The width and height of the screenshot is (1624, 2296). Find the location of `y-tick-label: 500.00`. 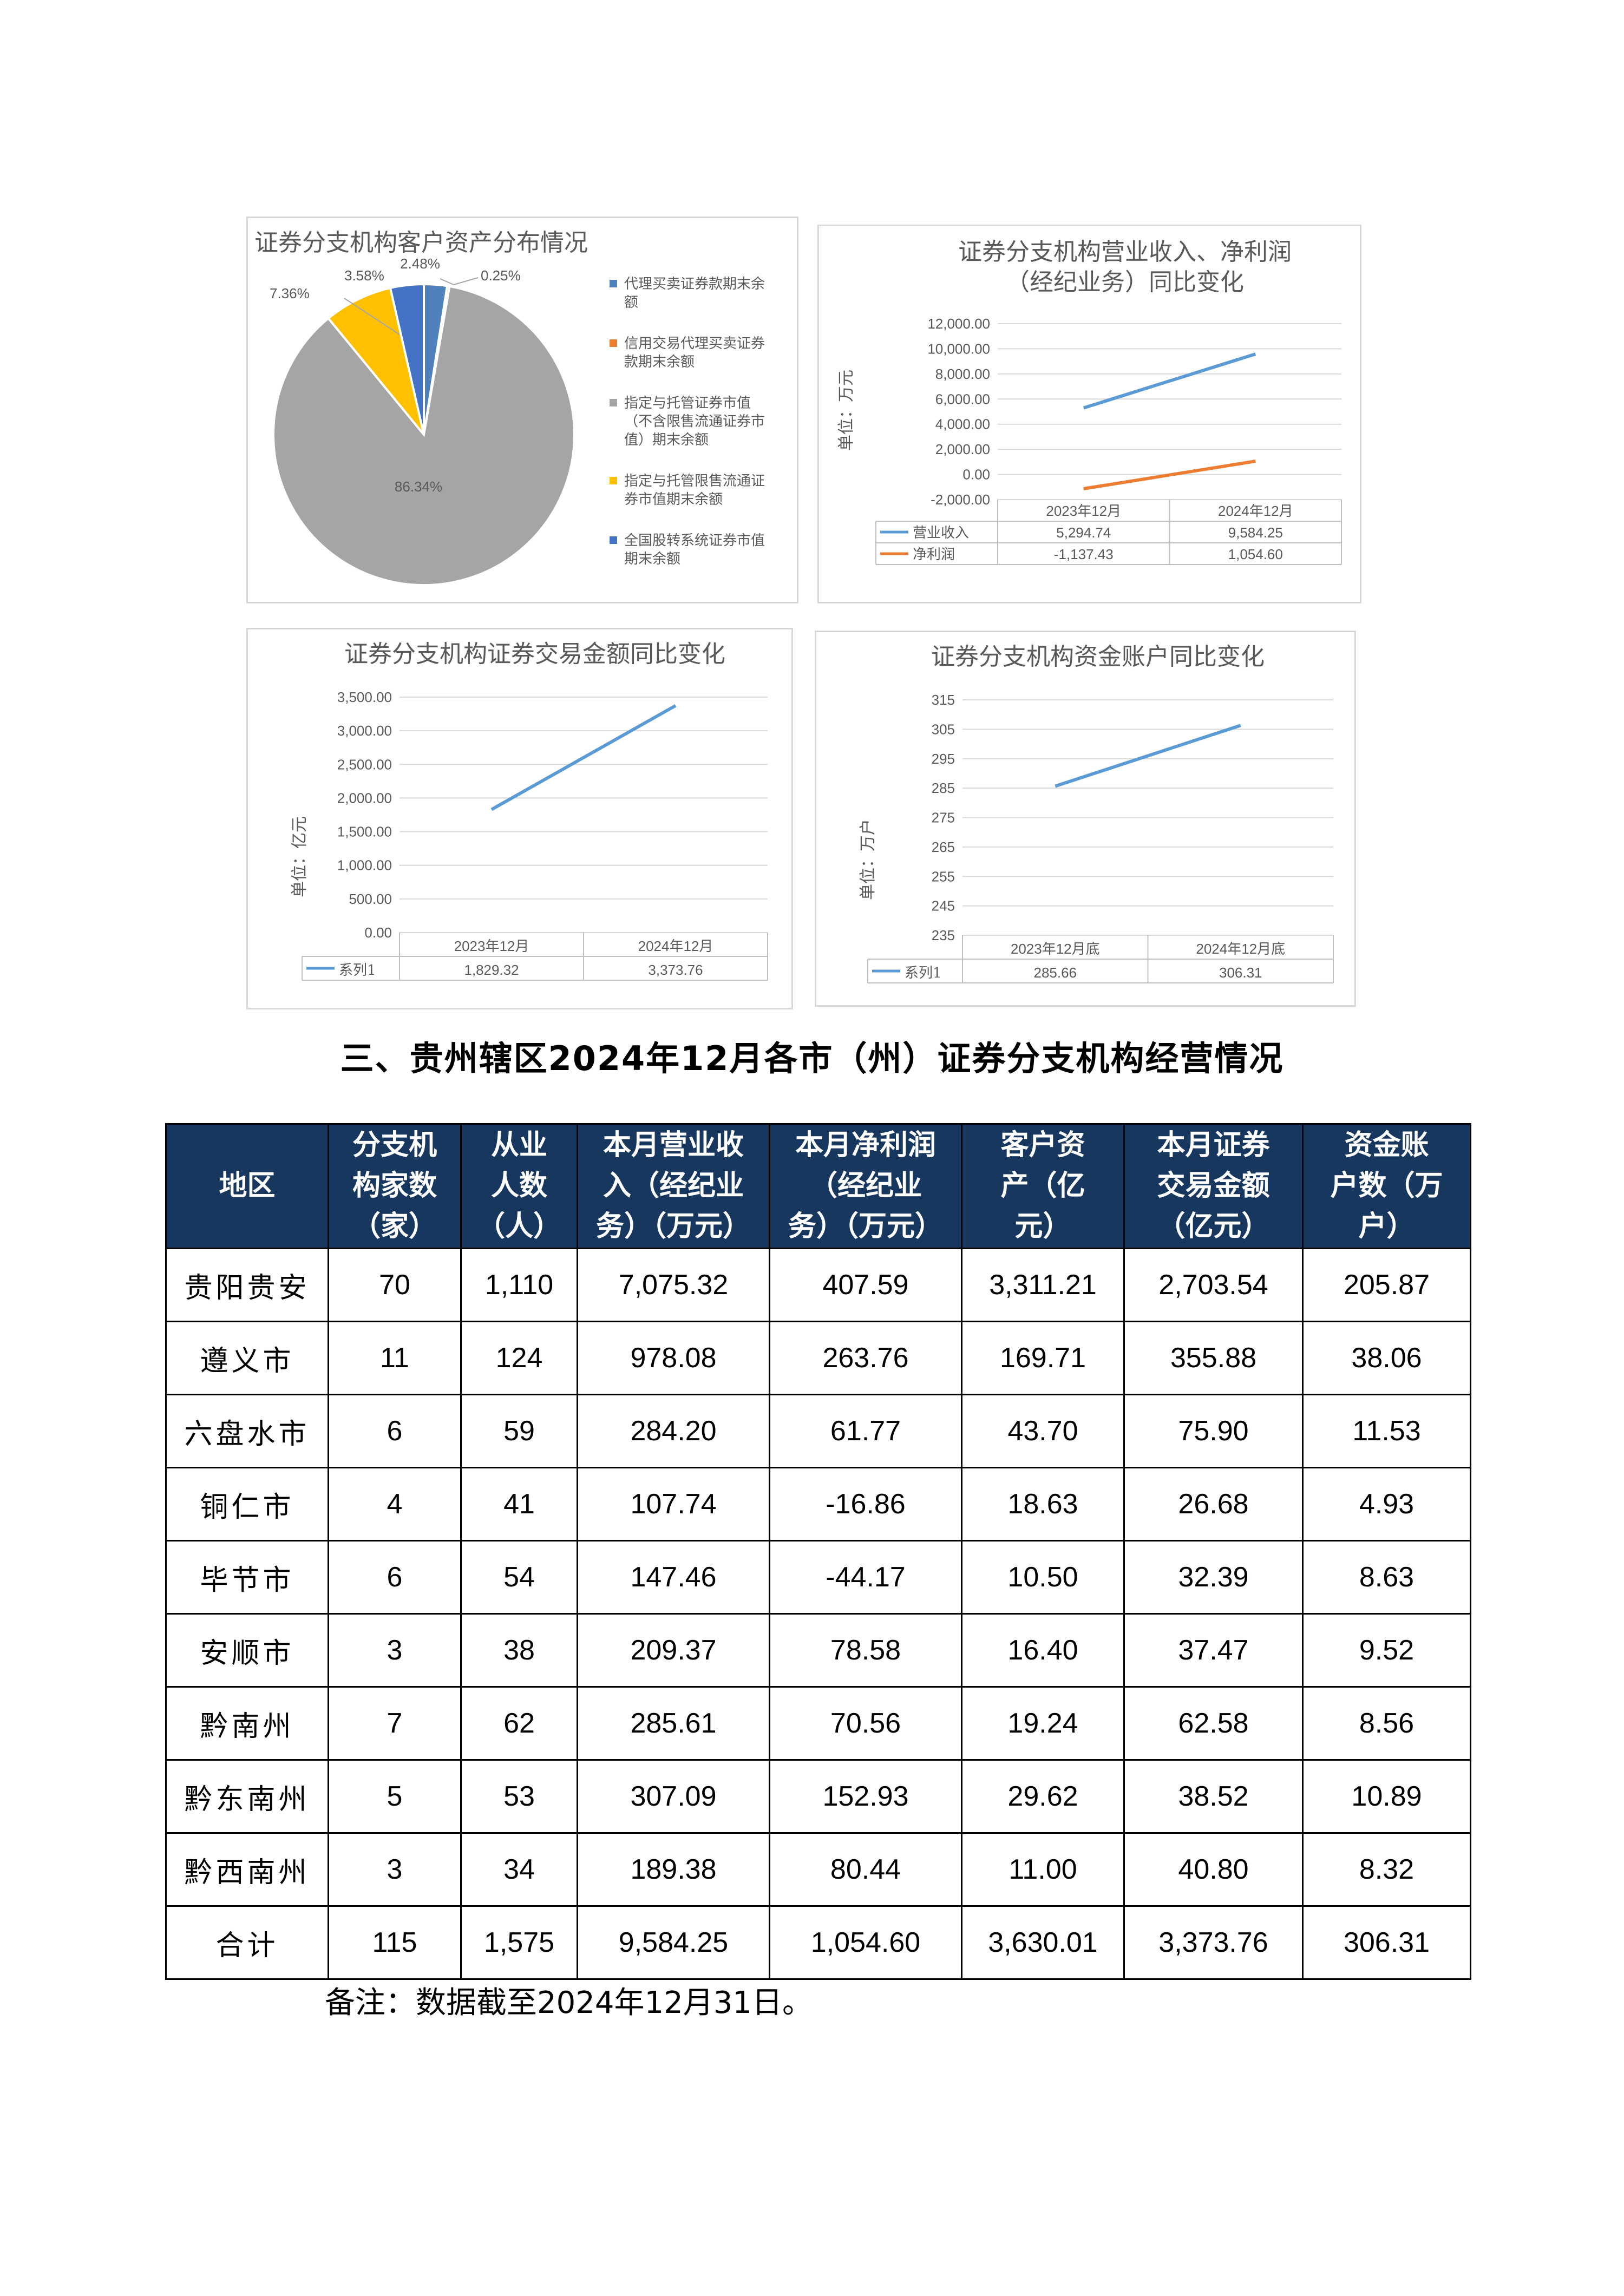

y-tick-label: 500.00 is located at coordinates (370, 899).